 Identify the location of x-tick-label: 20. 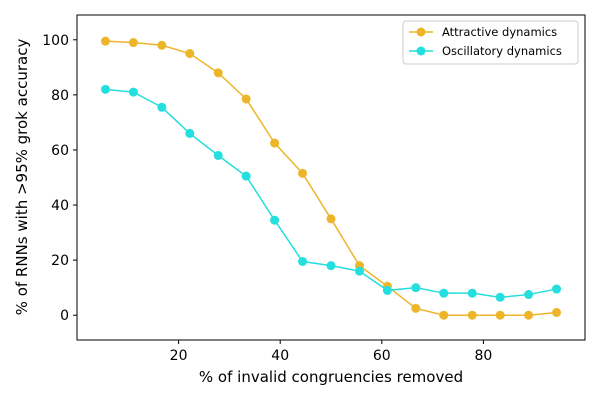
(179, 356).